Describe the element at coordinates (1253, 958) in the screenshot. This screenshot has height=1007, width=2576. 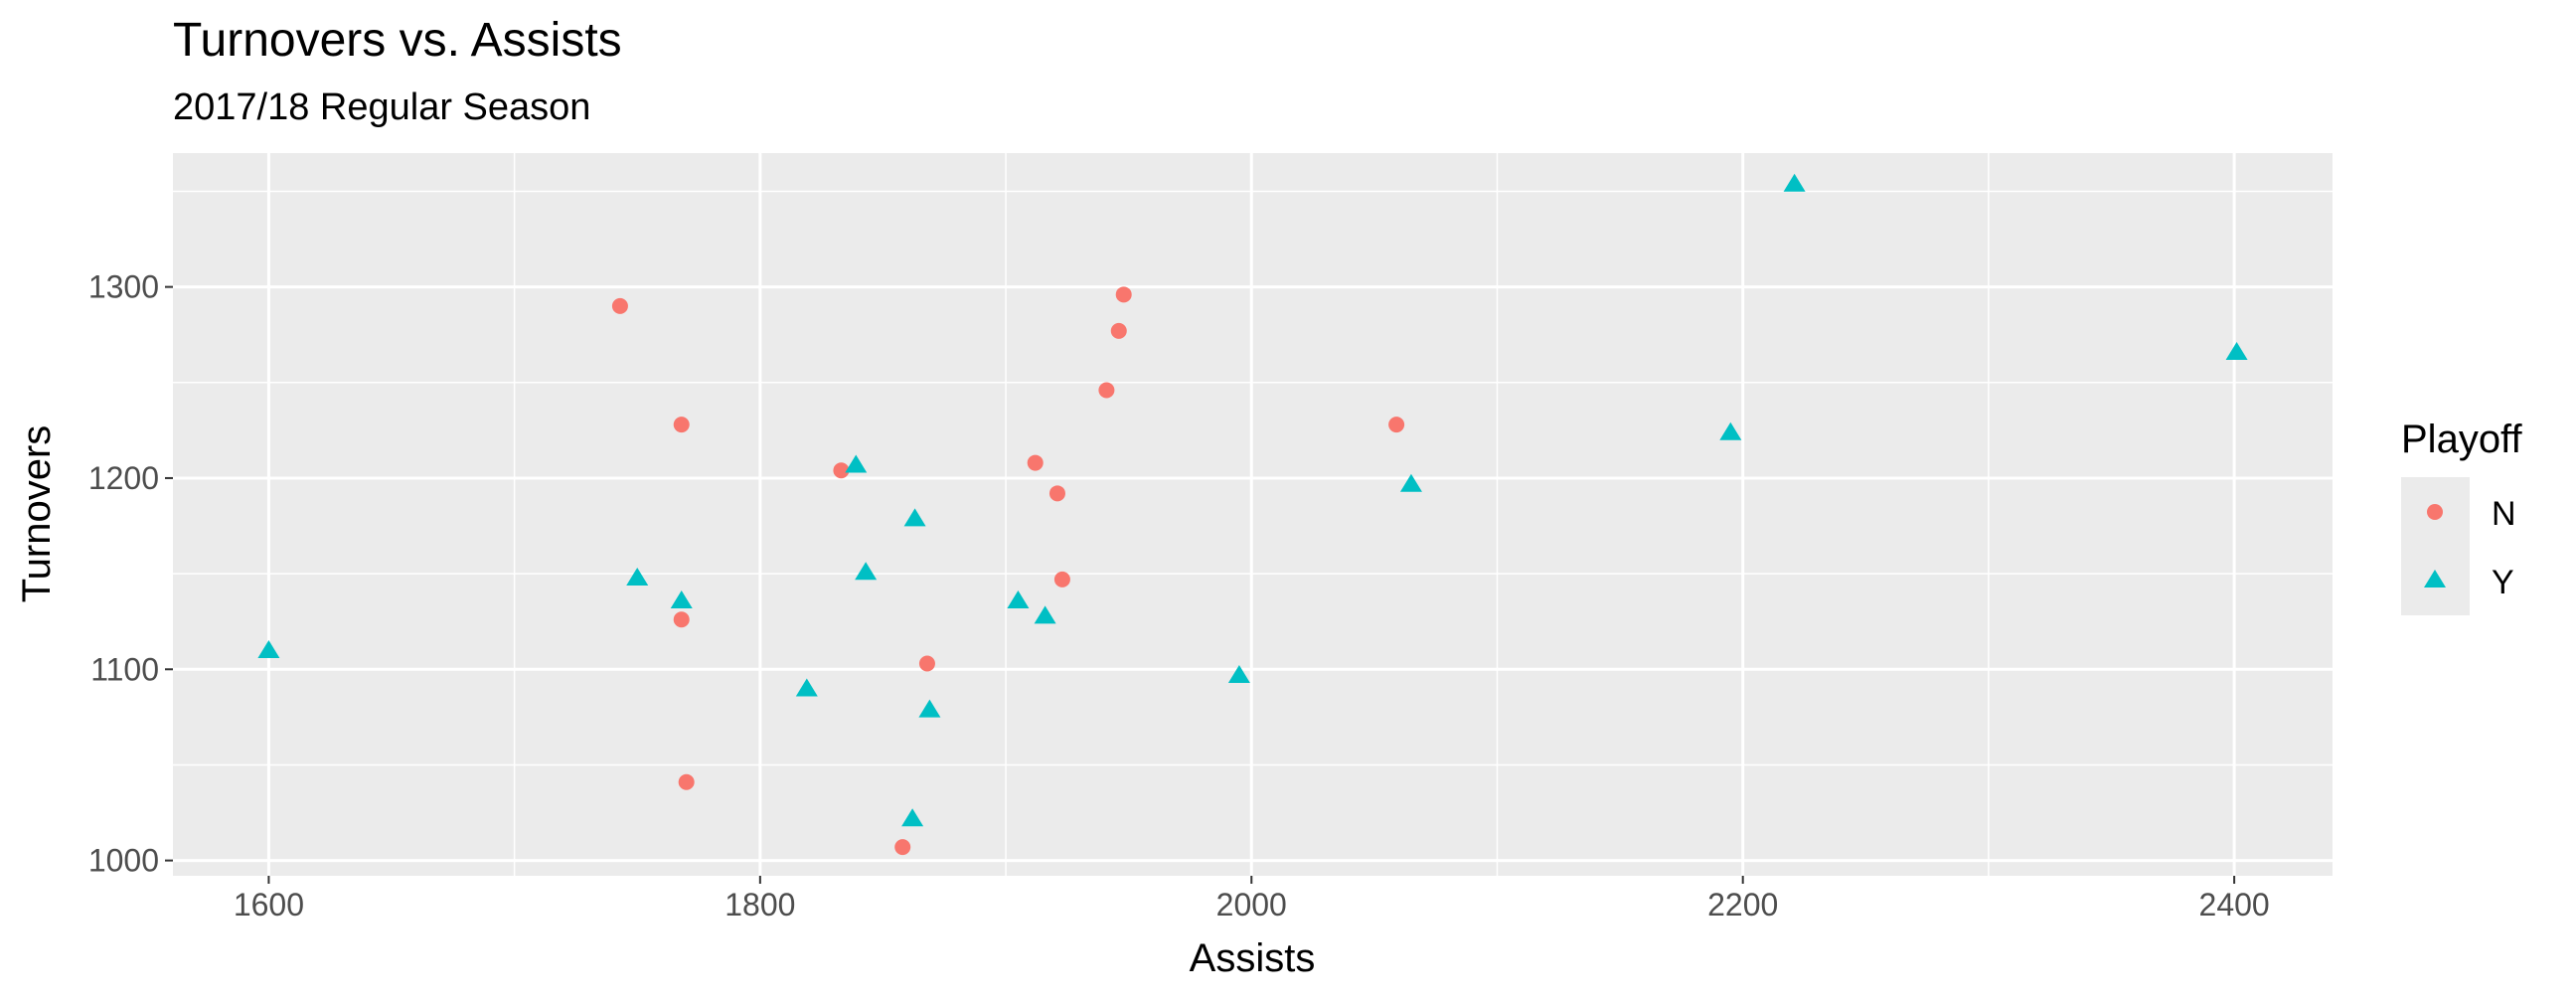
I see `x-axis-title: Assists` at that location.